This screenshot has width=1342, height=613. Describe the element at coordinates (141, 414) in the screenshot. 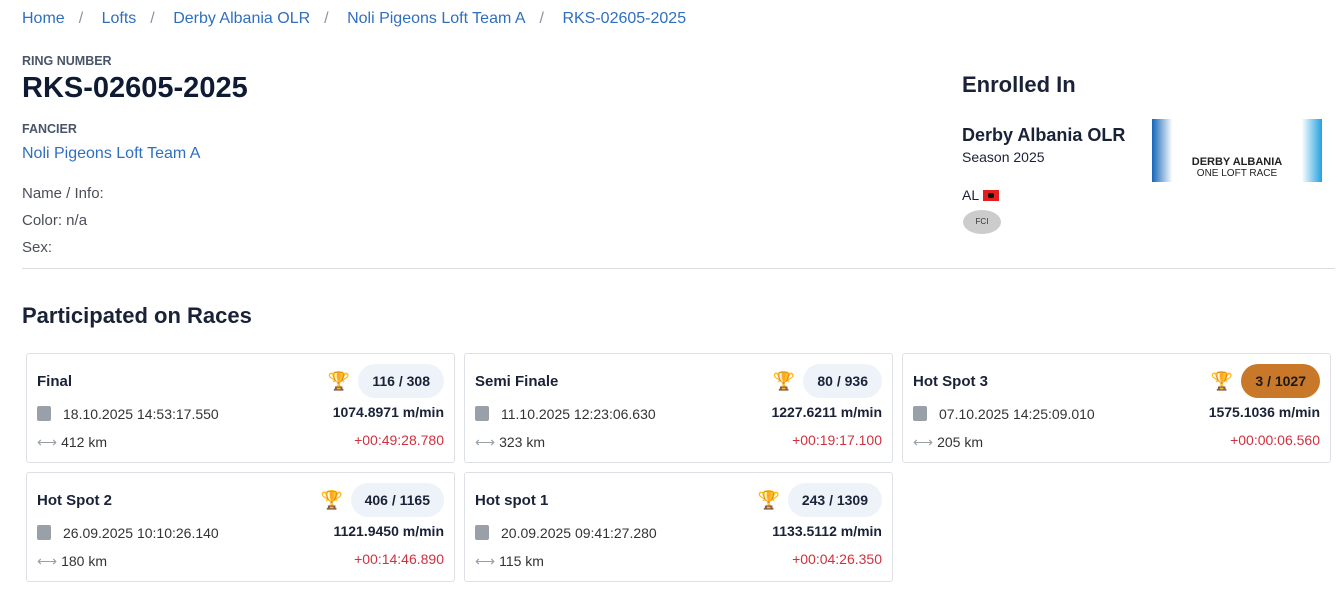

I see `date-text: 18.10.2025 14:53:17.550` at that location.